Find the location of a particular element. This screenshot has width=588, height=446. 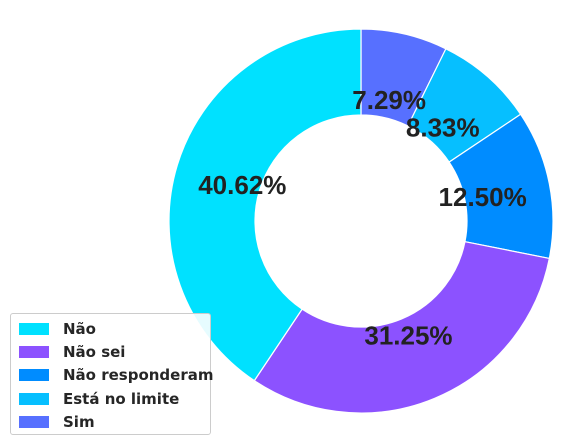

legend-label: Não is located at coordinates (79, 328).